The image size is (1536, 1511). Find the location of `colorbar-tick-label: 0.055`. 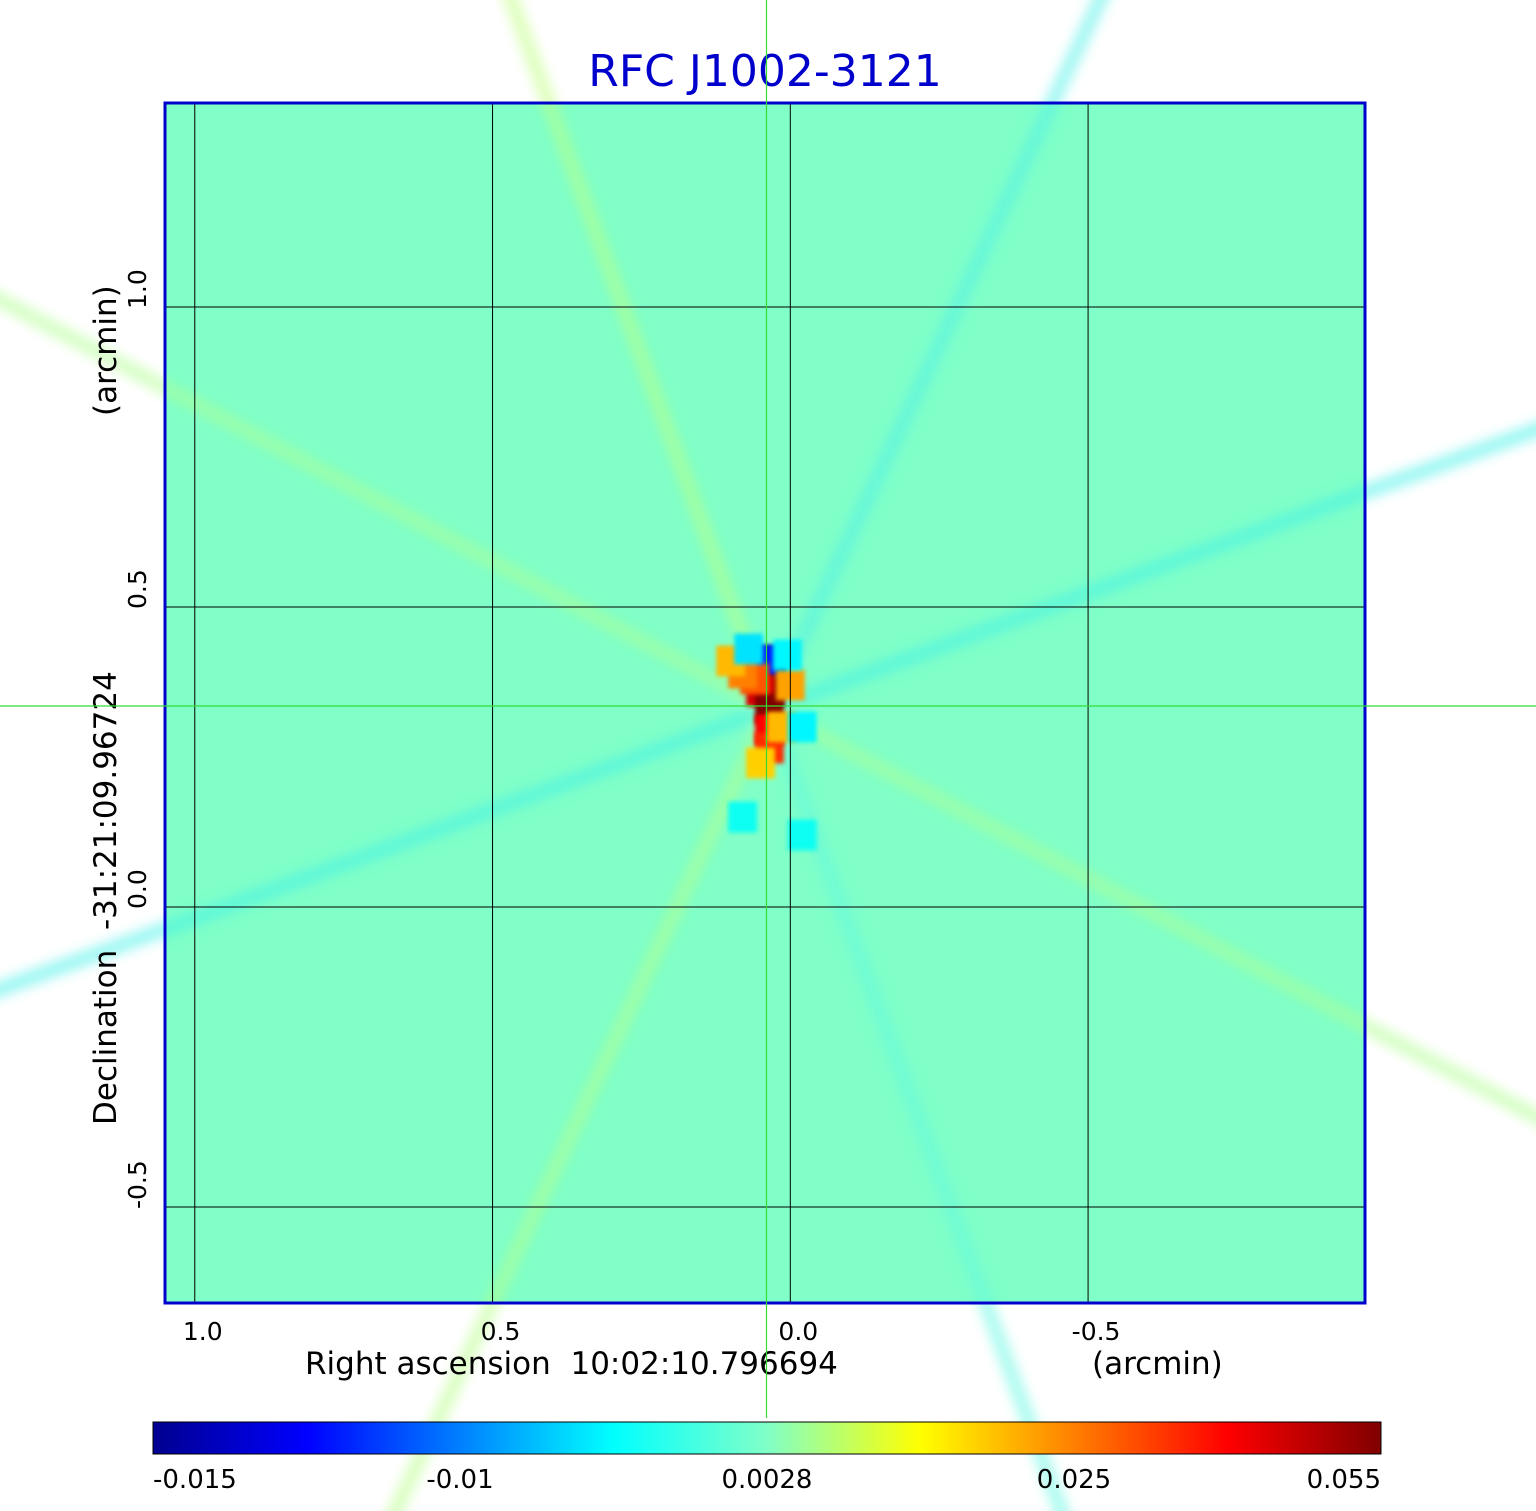

colorbar-tick-label: 0.055 is located at coordinates (1344, 1480).